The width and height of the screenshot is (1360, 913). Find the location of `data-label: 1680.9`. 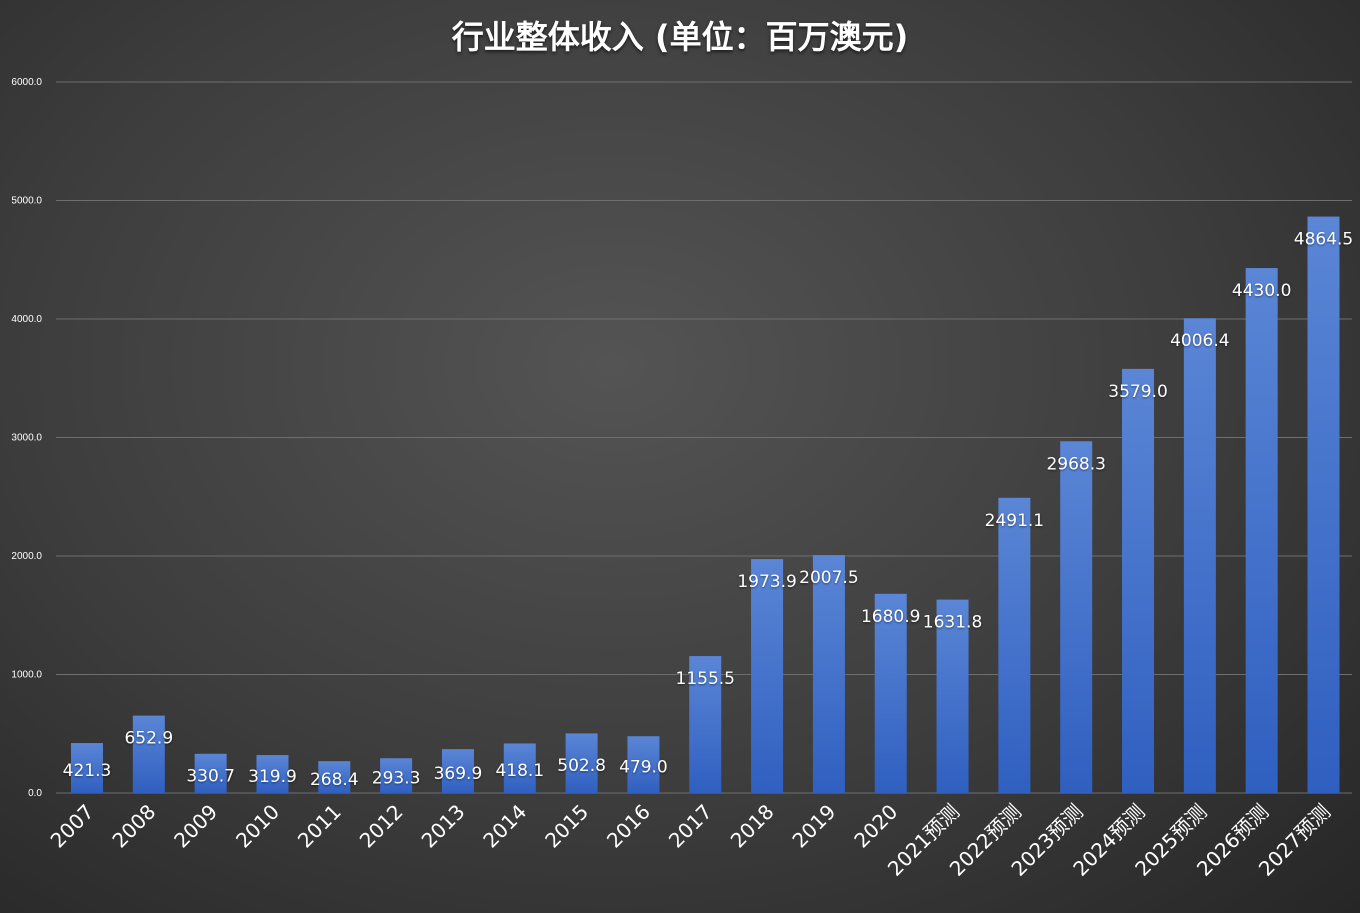

data-label: 1680.9 is located at coordinates (890, 617).